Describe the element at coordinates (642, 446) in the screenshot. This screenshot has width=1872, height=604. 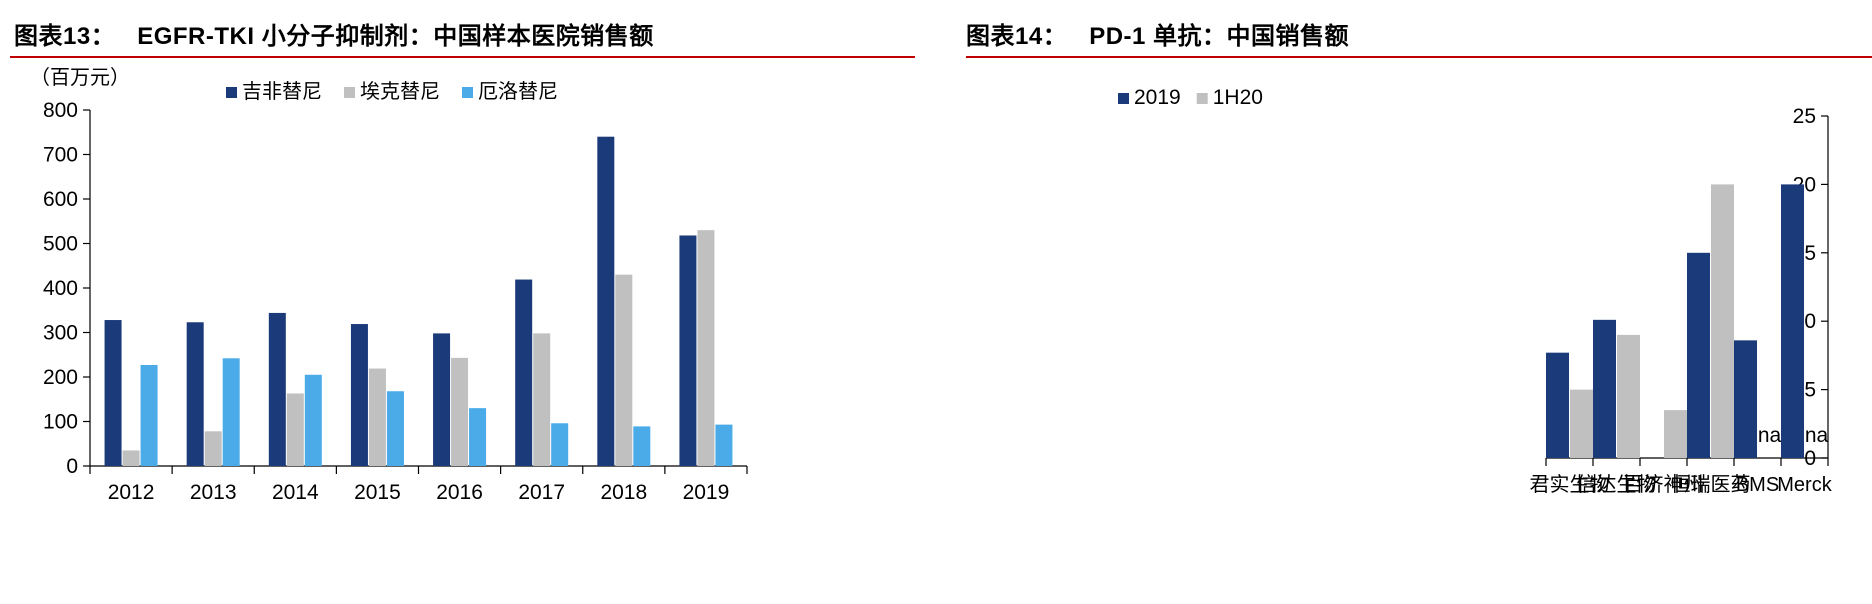
I see `bar-厄洛替尼-2018` at that location.